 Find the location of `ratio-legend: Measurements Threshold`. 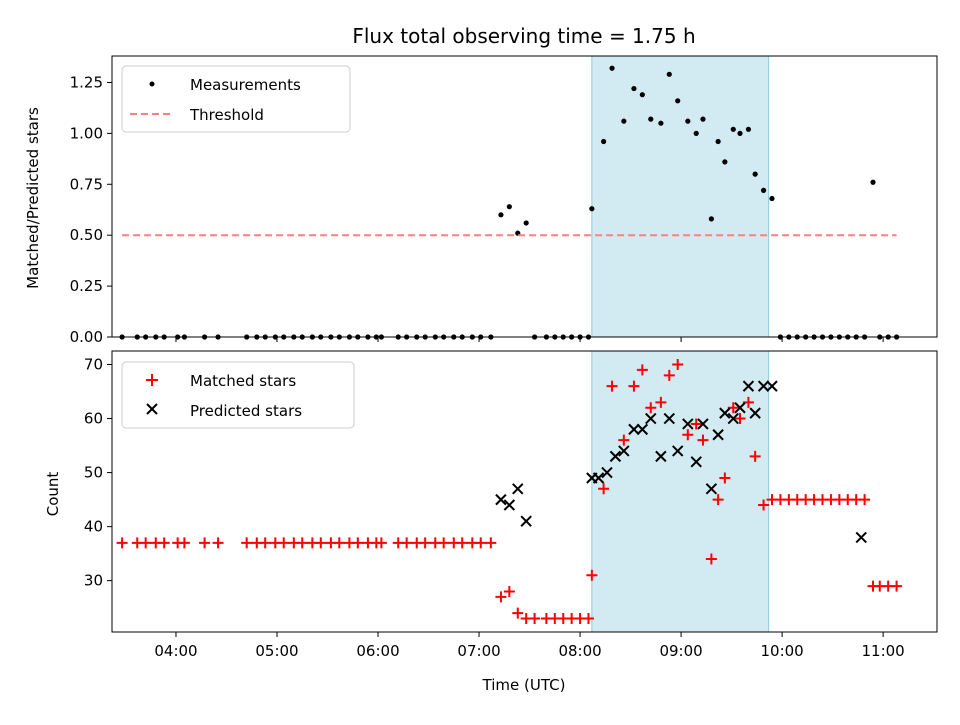

ratio-legend: Measurements Threshold is located at coordinates (236, 99).